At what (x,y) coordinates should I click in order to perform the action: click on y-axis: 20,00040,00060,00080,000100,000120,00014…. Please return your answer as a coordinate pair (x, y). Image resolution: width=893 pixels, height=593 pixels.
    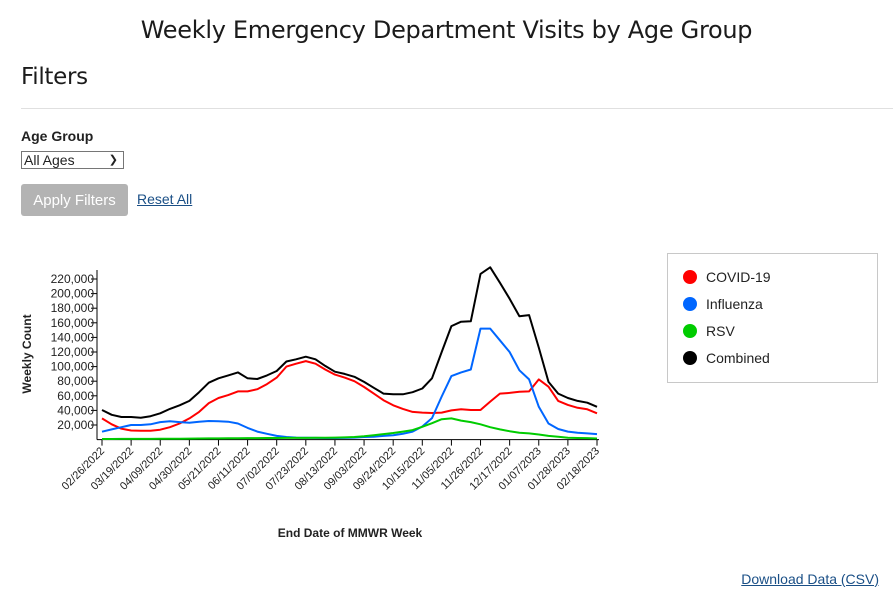
    Looking at the image, I should click on (74, 355).